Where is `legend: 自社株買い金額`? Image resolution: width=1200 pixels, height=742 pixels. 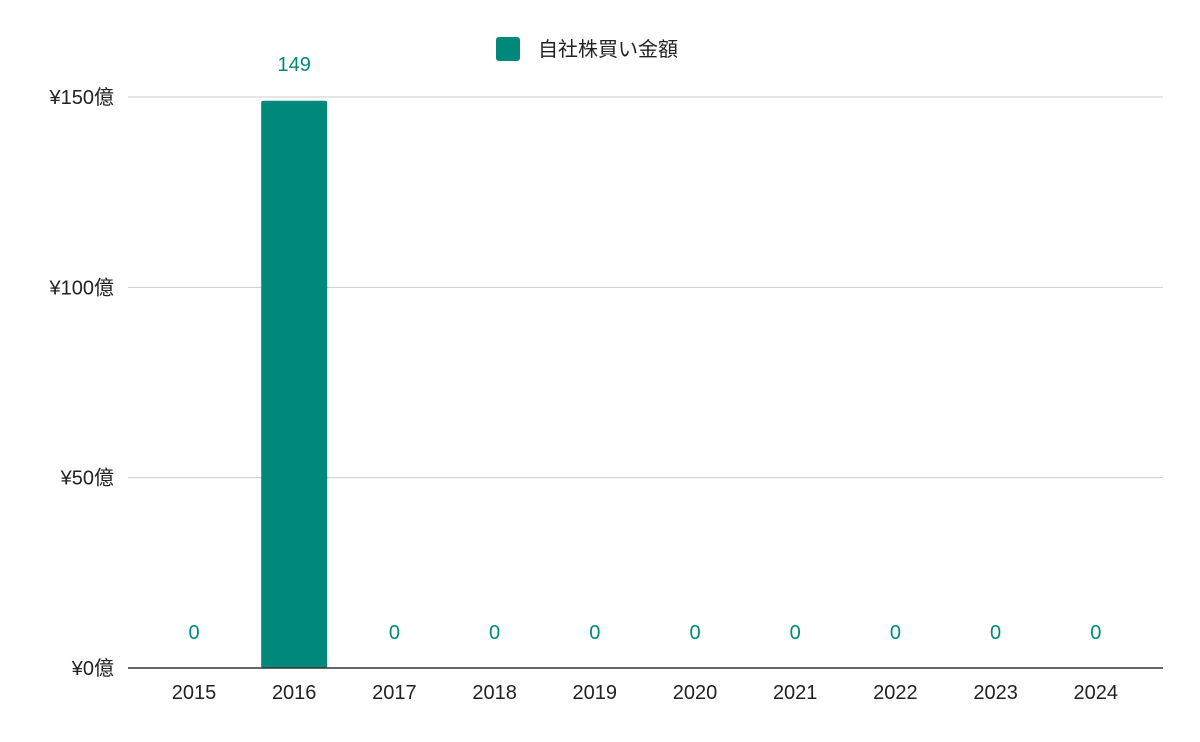 legend: 自社株買い金額 is located at coordinates (587, 49).